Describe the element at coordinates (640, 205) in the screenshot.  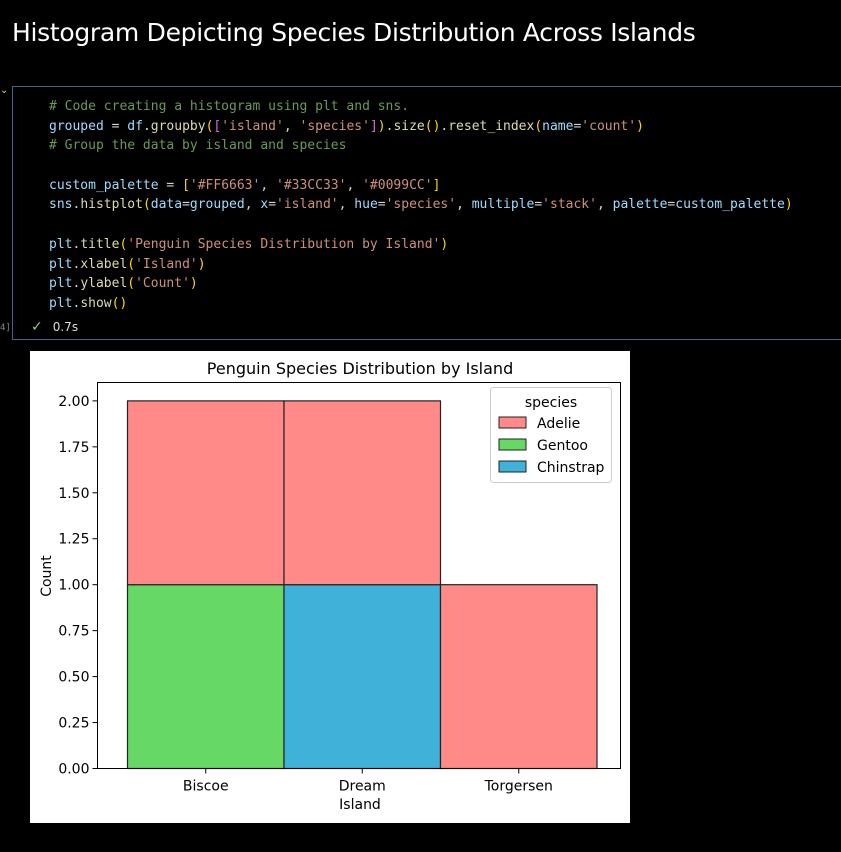
I see `code-token: palette` at that location.